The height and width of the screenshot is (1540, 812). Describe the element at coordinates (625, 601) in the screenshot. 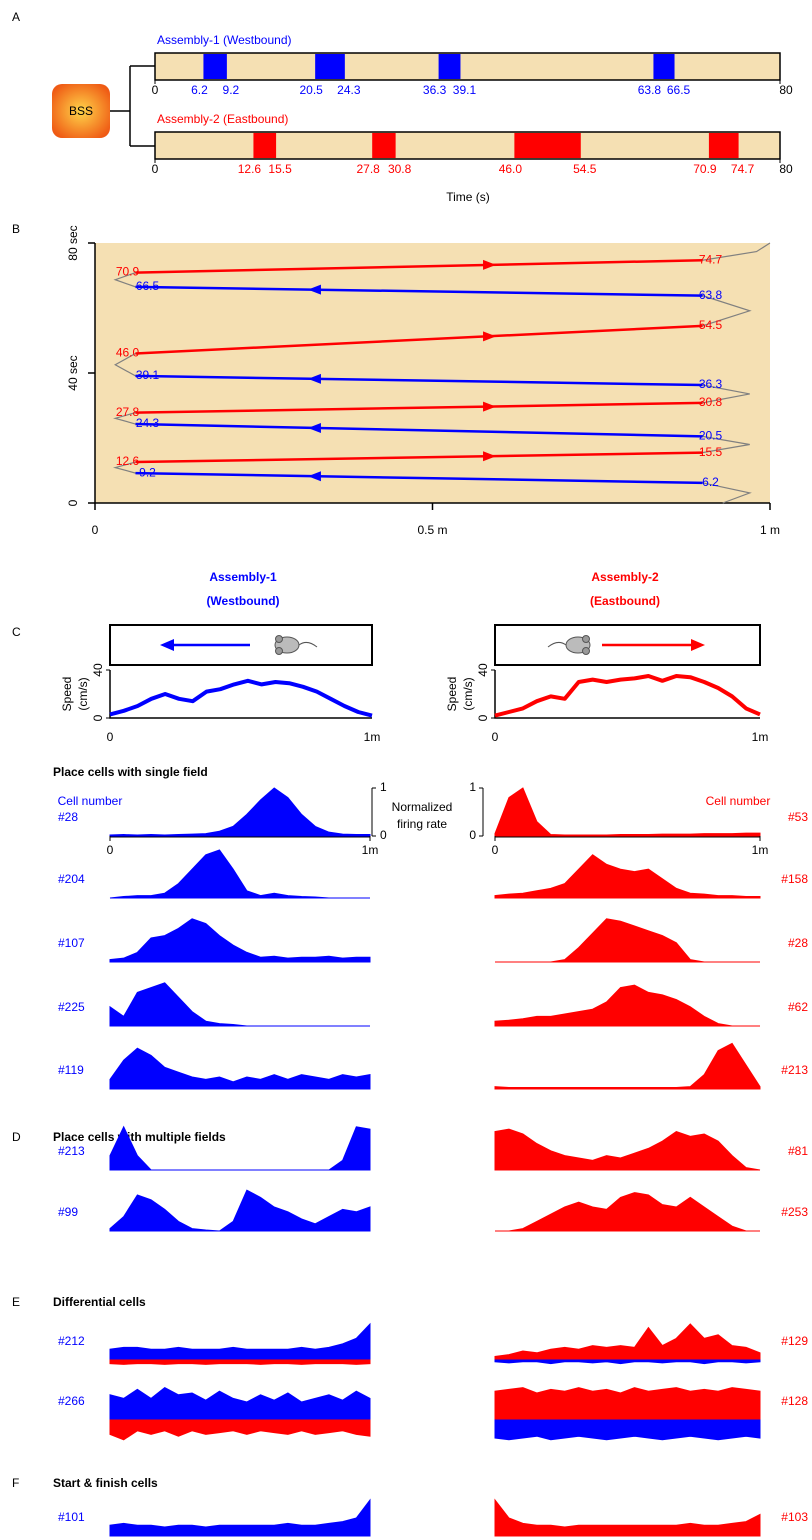

I see `assembly-label: (Eastbound)` at that location.